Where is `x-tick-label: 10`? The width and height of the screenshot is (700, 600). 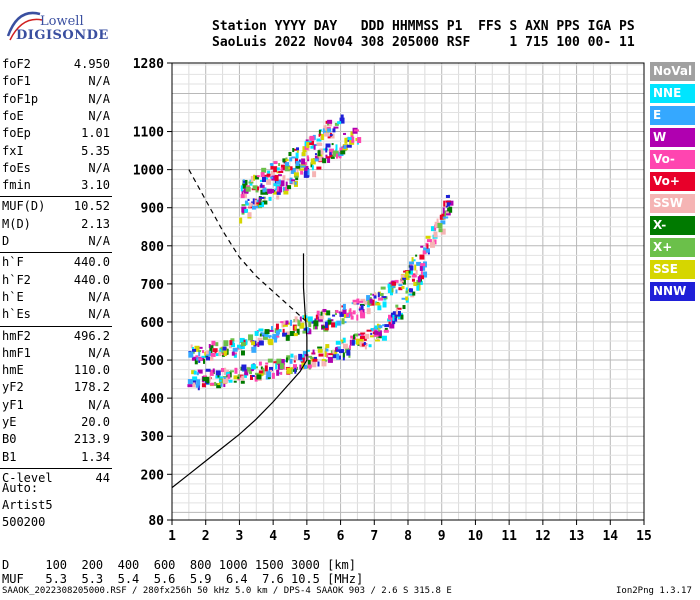
x-tick-label: 10 is located at coordinates (476, 536).